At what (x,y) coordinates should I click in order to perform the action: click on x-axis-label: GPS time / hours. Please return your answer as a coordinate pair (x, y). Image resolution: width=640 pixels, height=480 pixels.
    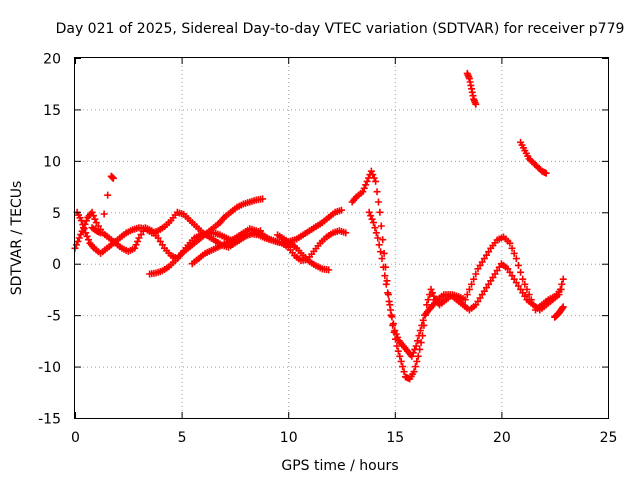
    Looking at the image, I should click on (339, 466).